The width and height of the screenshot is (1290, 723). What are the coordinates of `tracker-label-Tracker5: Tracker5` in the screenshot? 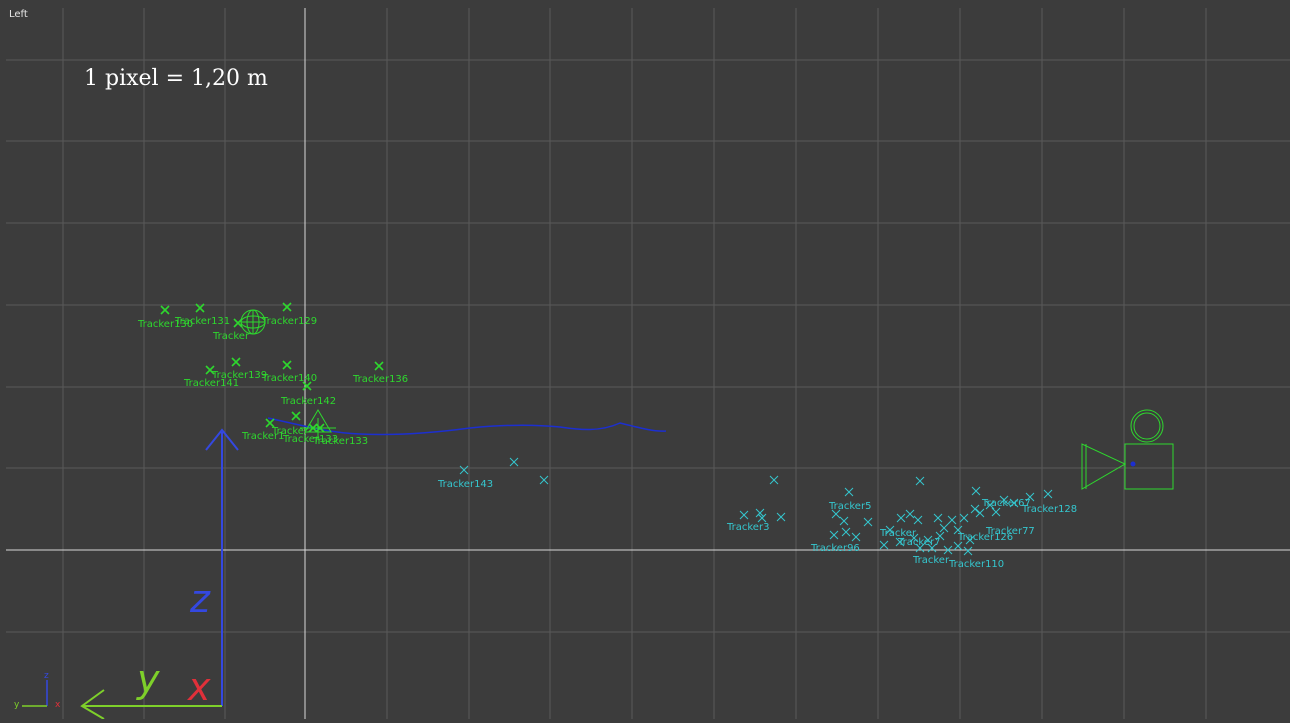 It's located at (849, 506).